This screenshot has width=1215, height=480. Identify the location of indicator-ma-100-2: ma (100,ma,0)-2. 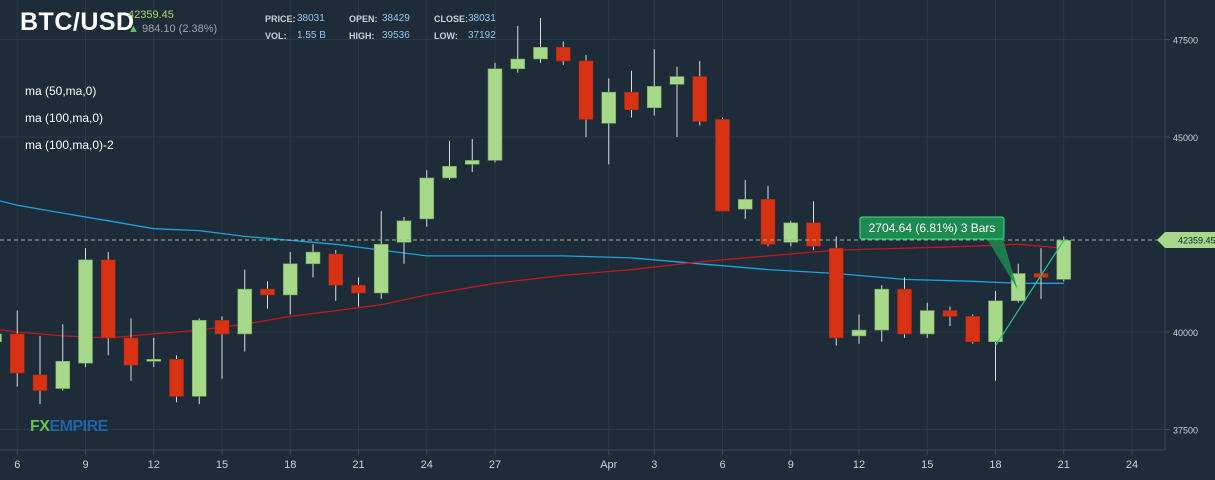
(69, 145).